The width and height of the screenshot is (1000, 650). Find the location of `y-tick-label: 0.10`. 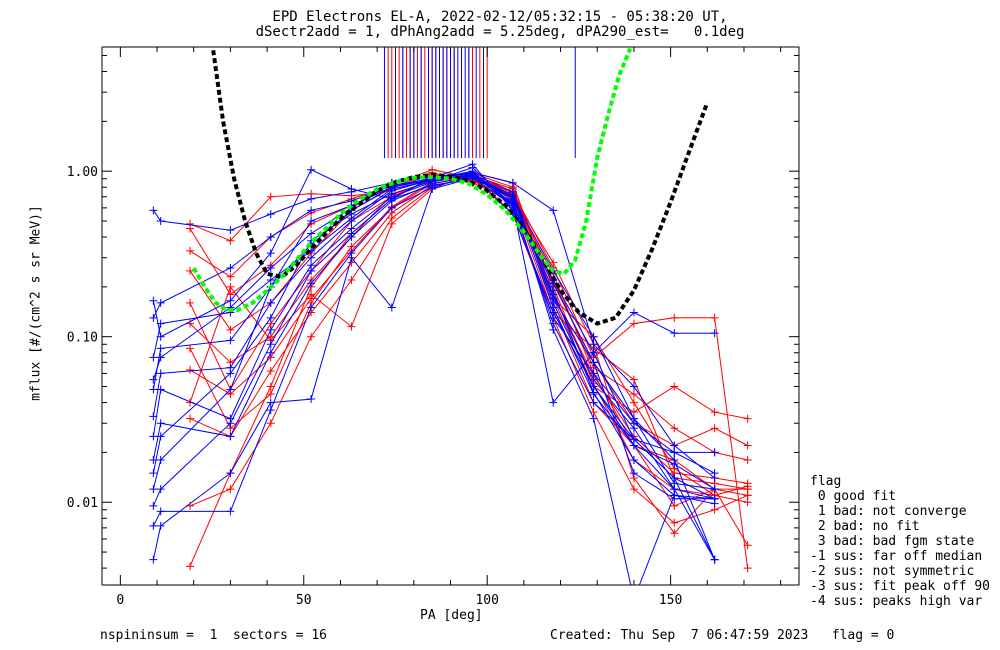

y-tick-label: 0.10 is located at coordinates (82, 338).